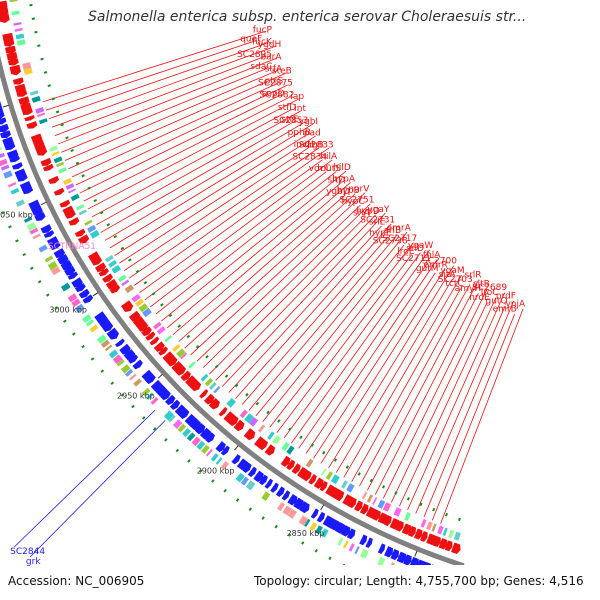  Describe the element at coordinates (274, 69) in the screenshot. I see `reverse-gene-label: stfA` at that location.